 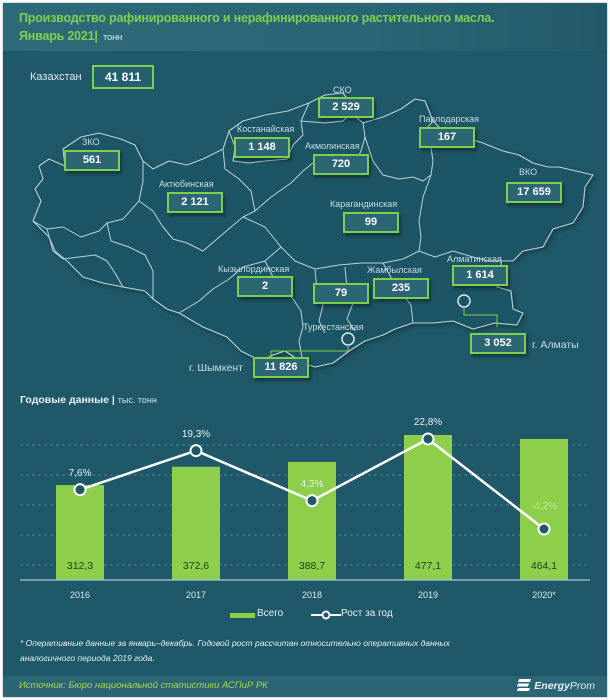 What do you see at coordinates (266, 129) in the screenshot?
I see `region-label-kostanay: Костанайская` at bounding box center [266, 129].